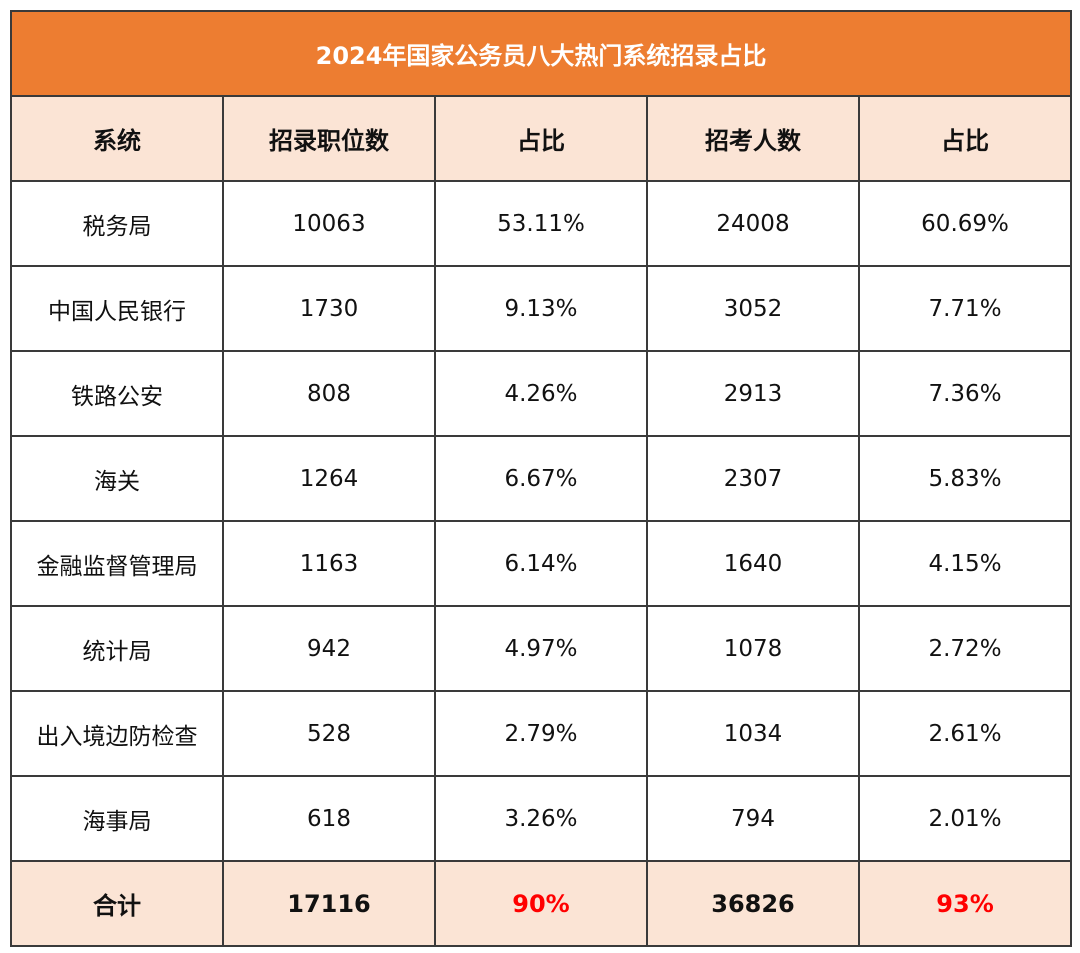  I want to click on cell-applicants: 2307, so click(753, 478).